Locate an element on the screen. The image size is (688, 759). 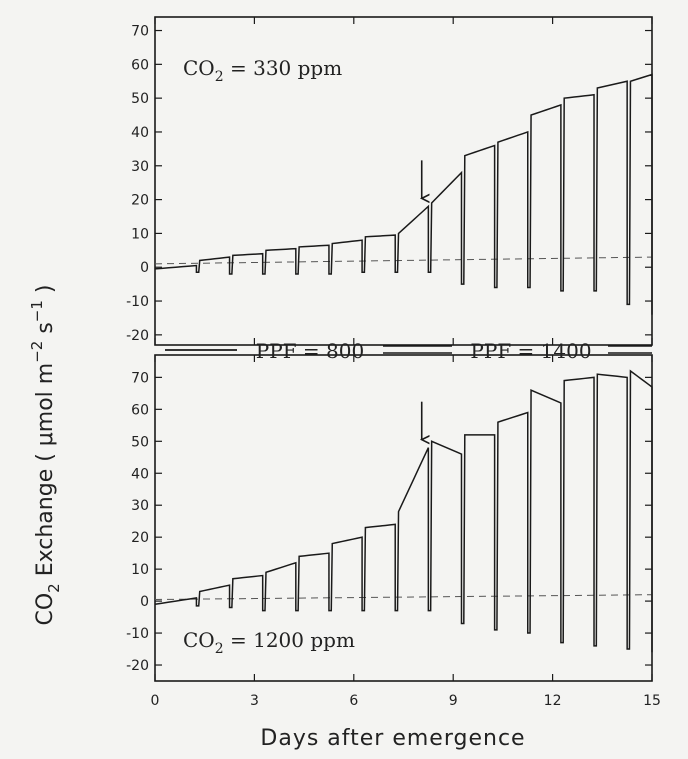
y-title-s: s is located at coordinates (45, 331).